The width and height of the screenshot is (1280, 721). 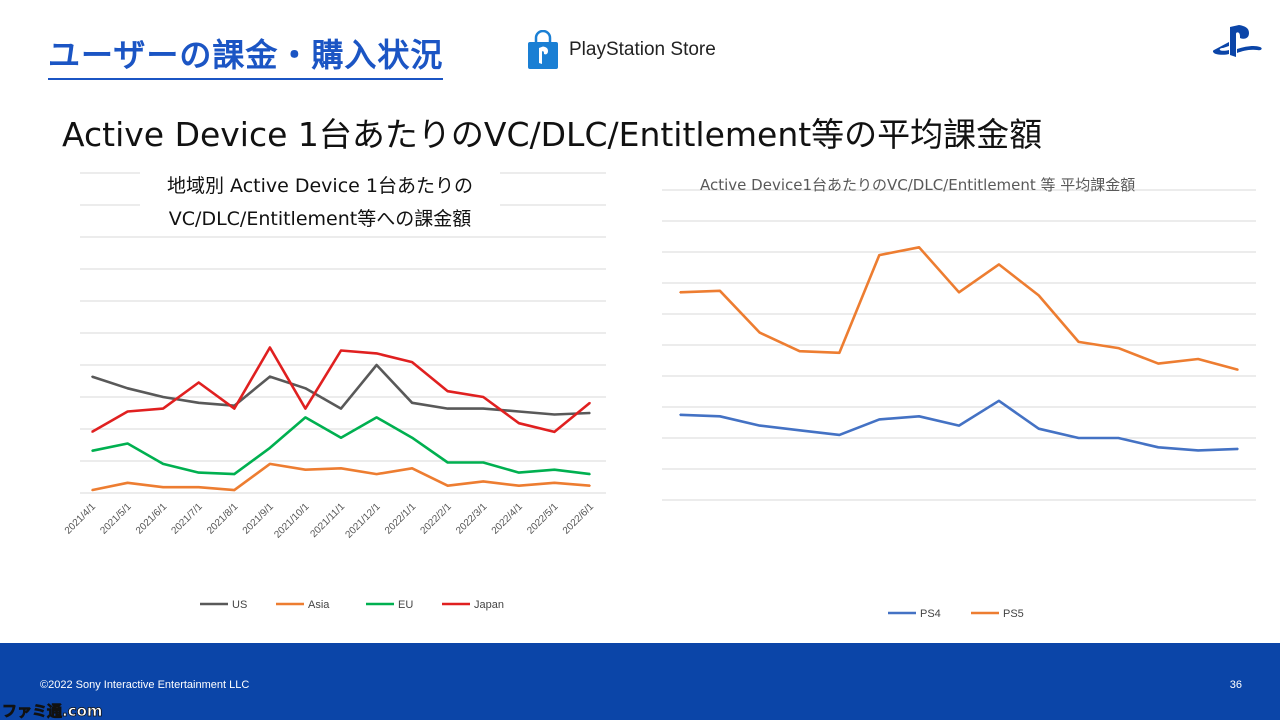 I want to click on x-tick-label: 2022/4/1, so click(x=508, y=519).